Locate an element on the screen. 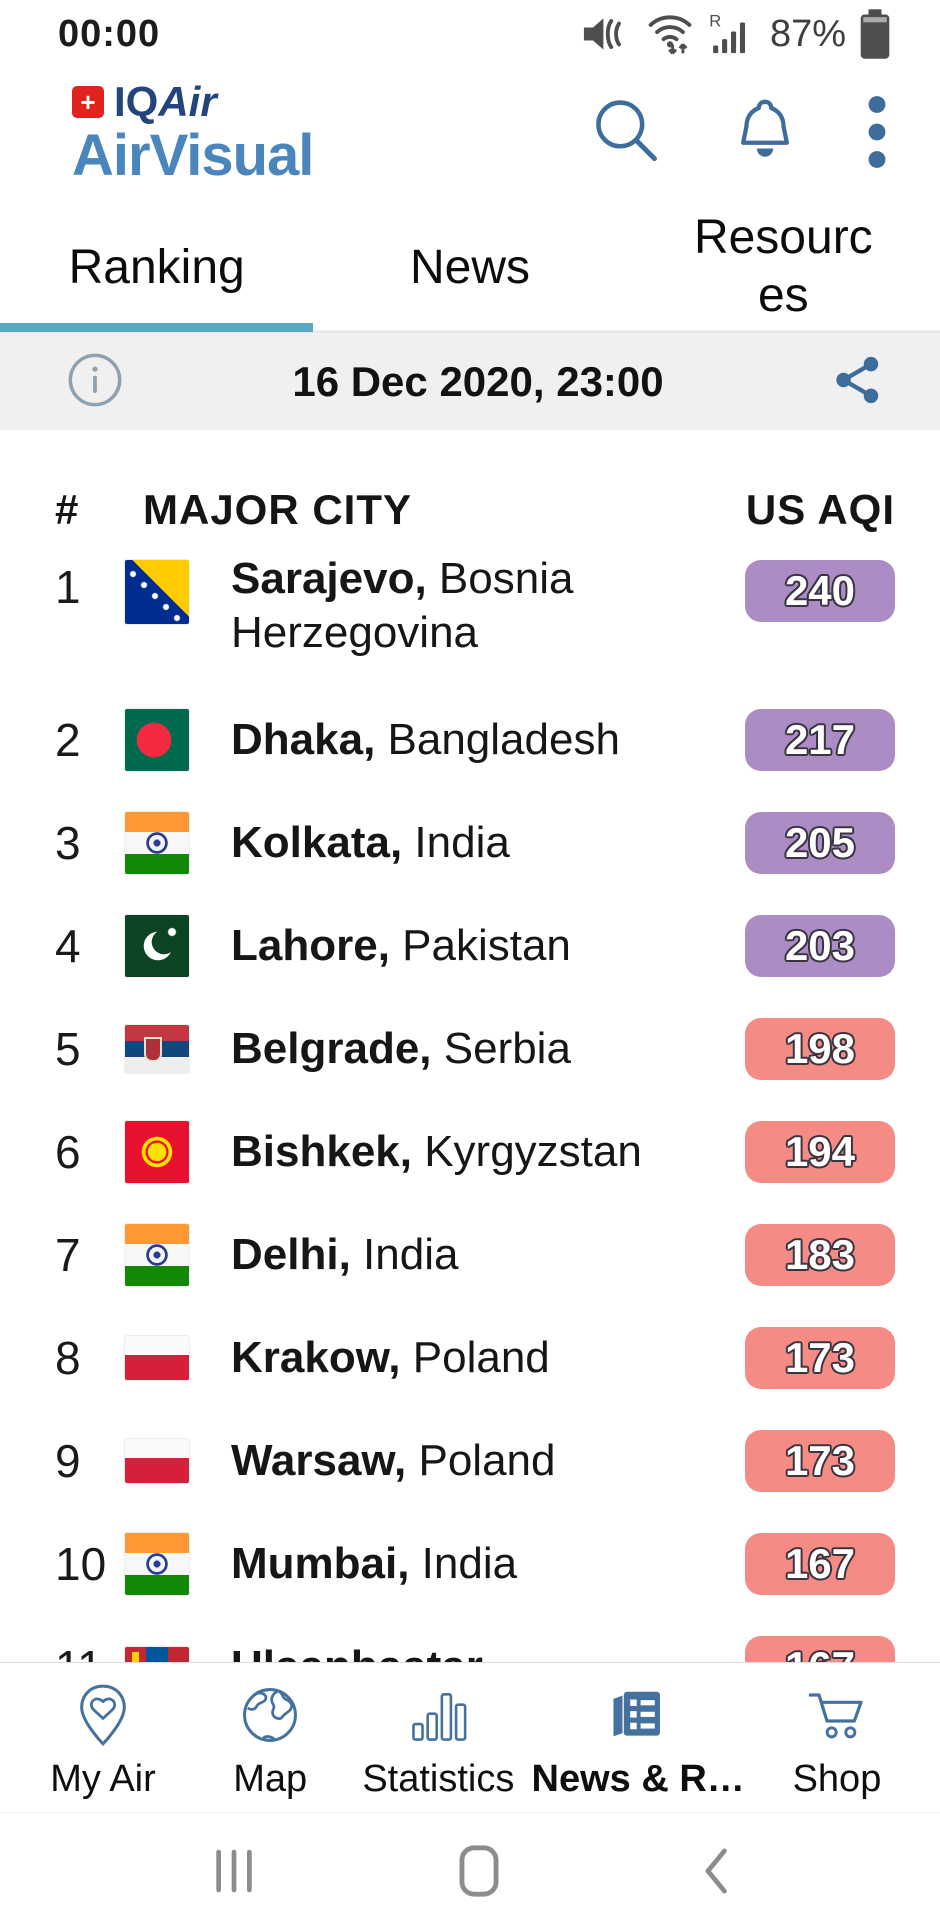  nav-my-air: My Air is located at coordinates (103, 1741).